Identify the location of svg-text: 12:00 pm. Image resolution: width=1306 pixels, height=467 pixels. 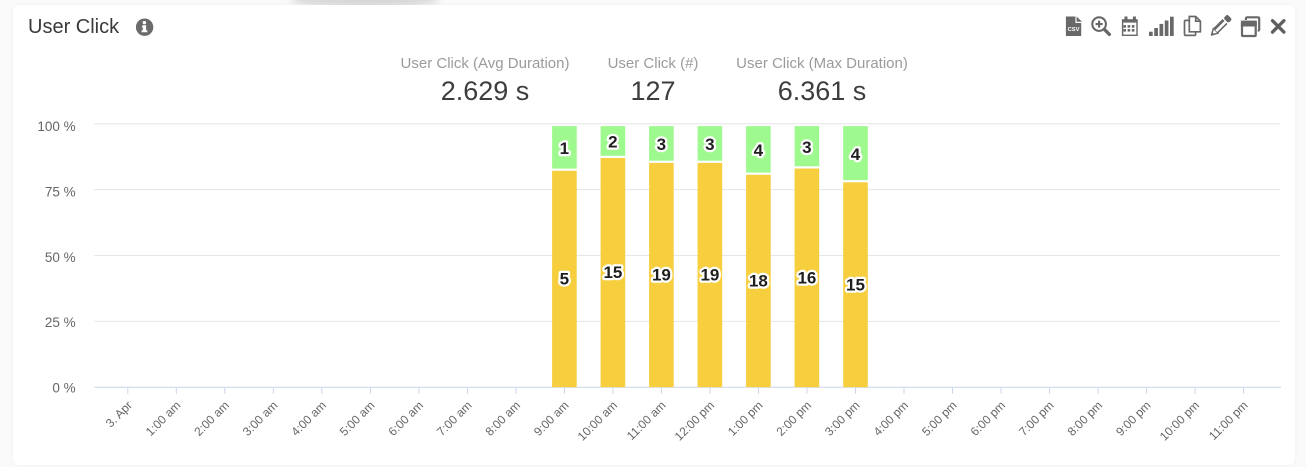
(694, 420).